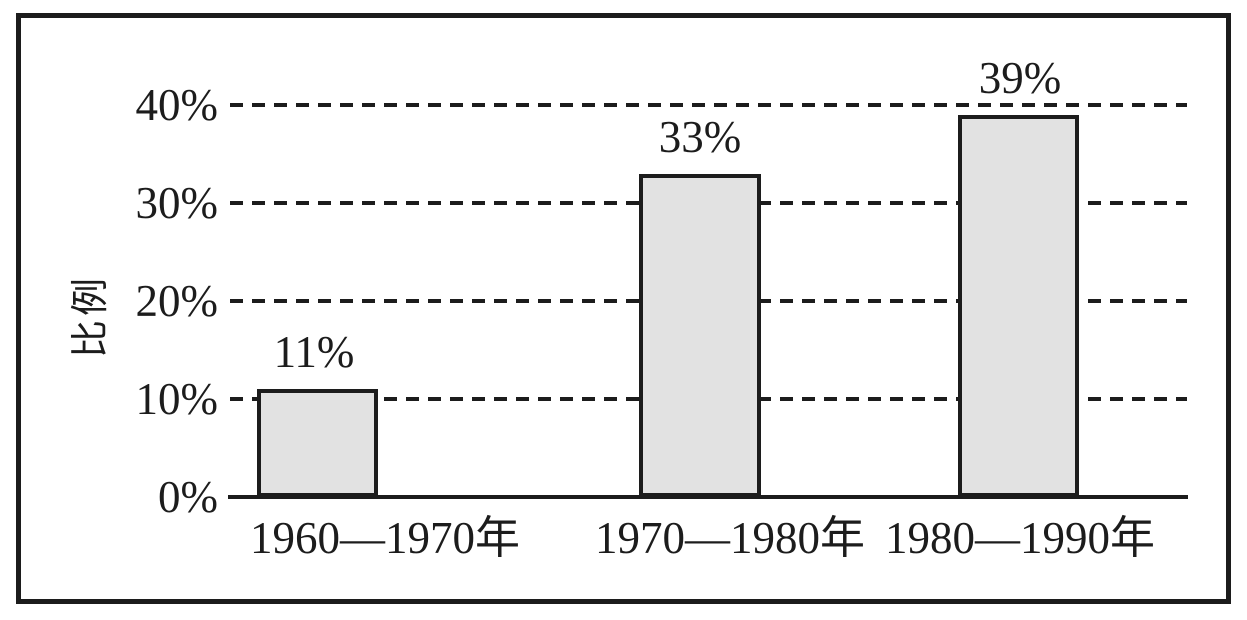 This screenshot has width=1247, height=620. What do you see at coordinates (708, 105) in the screenshot?
I see `gridline-40-percent` at bounding box center [708, 105].